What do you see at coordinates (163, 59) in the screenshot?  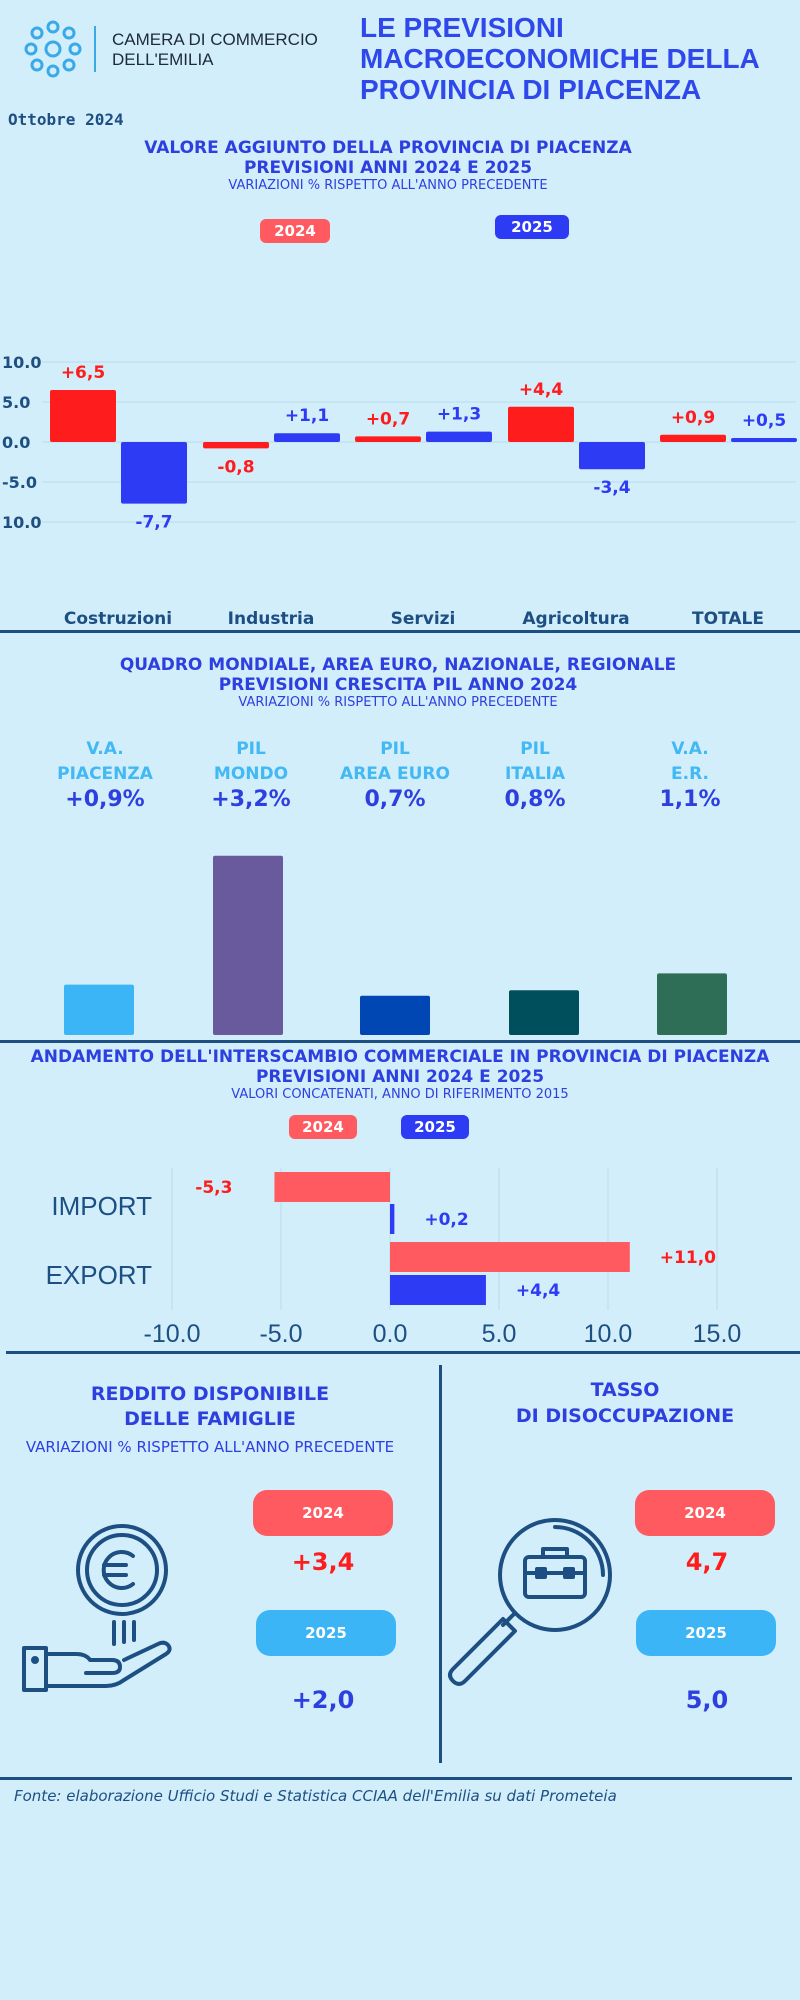 I see `org-name-line2: DELL'EMILIA` at bounding box center [163, 59].